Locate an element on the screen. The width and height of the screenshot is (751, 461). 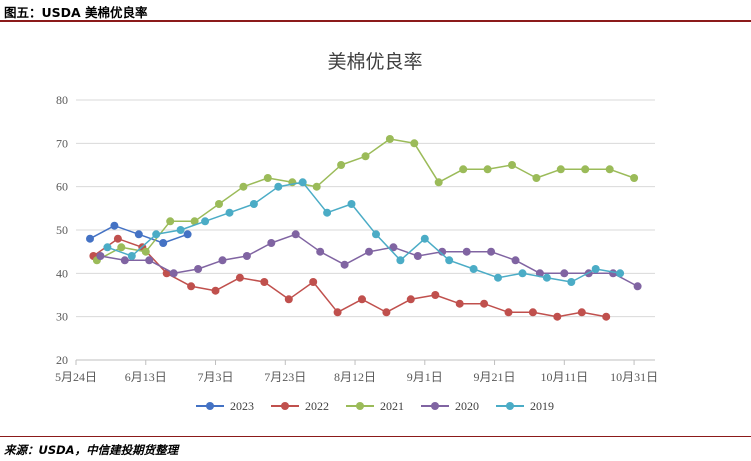
y-tick-label: 60 is located at coordinates (62, 187).